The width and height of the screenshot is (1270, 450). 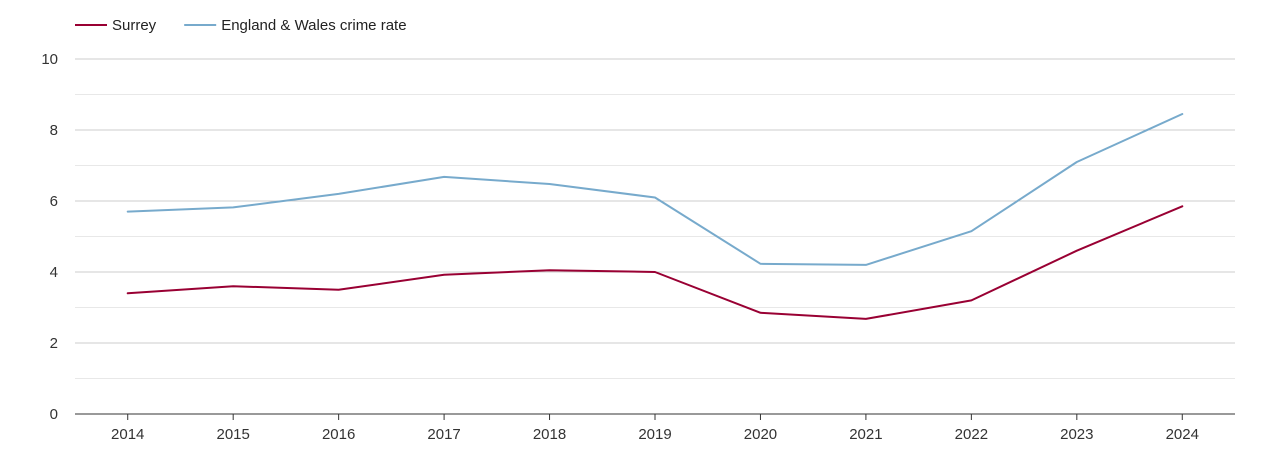 What do you see at coordinates (760, 434) in the screenshot?
I see `x-tick-label: 2020` at bounding box center [760, 434].